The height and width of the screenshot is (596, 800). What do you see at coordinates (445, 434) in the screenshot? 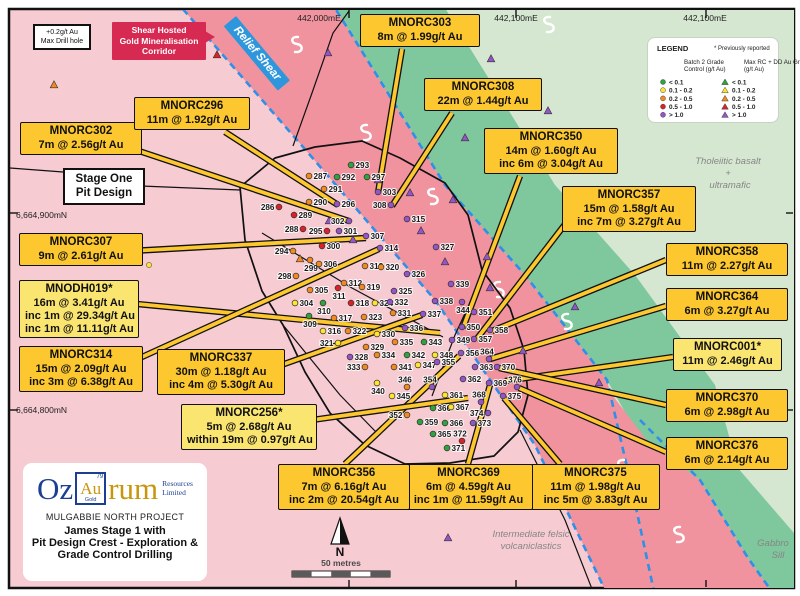
I see `drill-hole-number-365: 365` at bounding box center [445, 434].